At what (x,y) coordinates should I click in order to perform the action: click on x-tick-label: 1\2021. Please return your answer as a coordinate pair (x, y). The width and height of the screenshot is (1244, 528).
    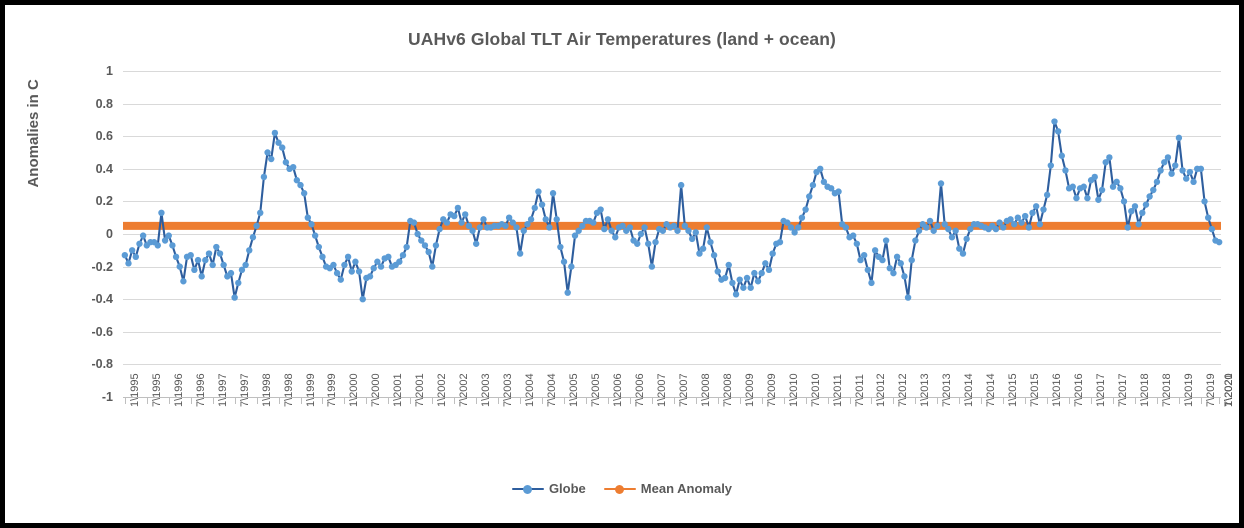
    Looking at the image, I should click on (1229, 390).